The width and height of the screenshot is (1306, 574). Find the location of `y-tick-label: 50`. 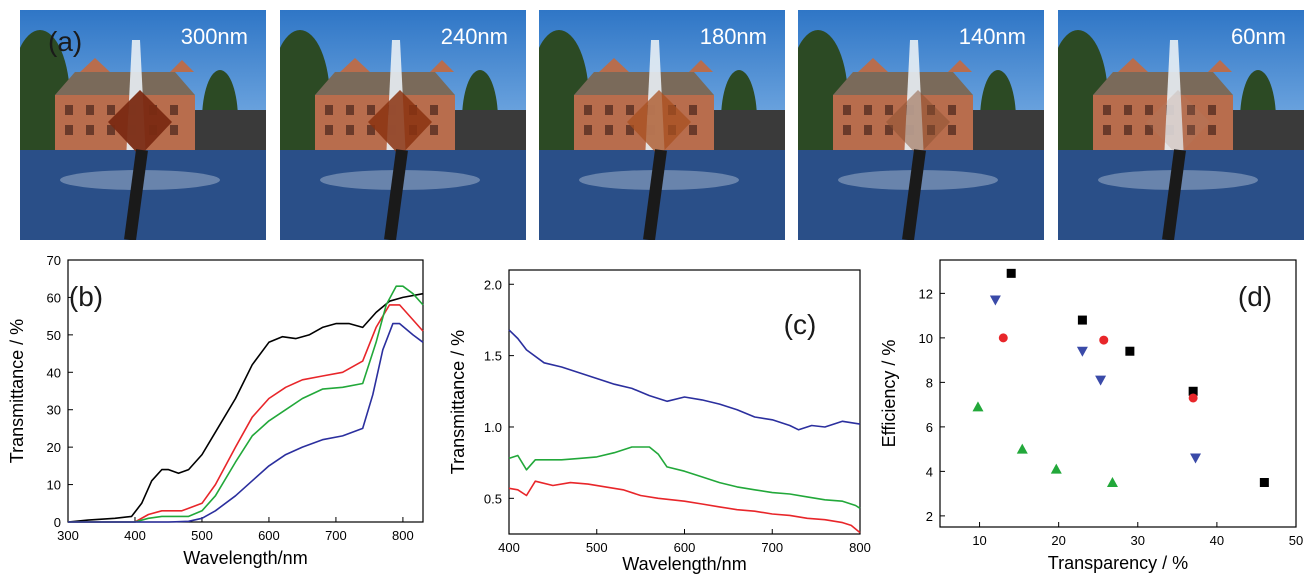

y-tick-label: 50 is located at coordinates (54, 335).